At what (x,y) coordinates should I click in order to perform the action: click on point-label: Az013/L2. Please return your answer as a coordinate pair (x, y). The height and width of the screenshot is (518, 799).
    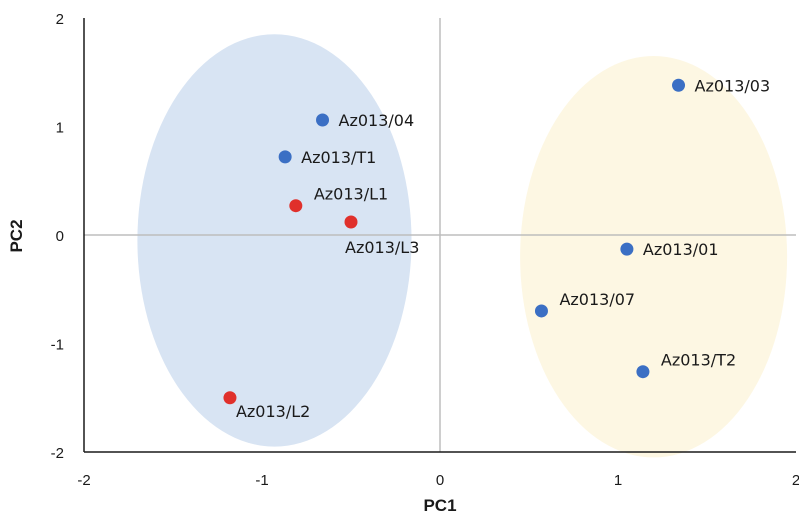
    Looking at the image, I should click on (273, 411).